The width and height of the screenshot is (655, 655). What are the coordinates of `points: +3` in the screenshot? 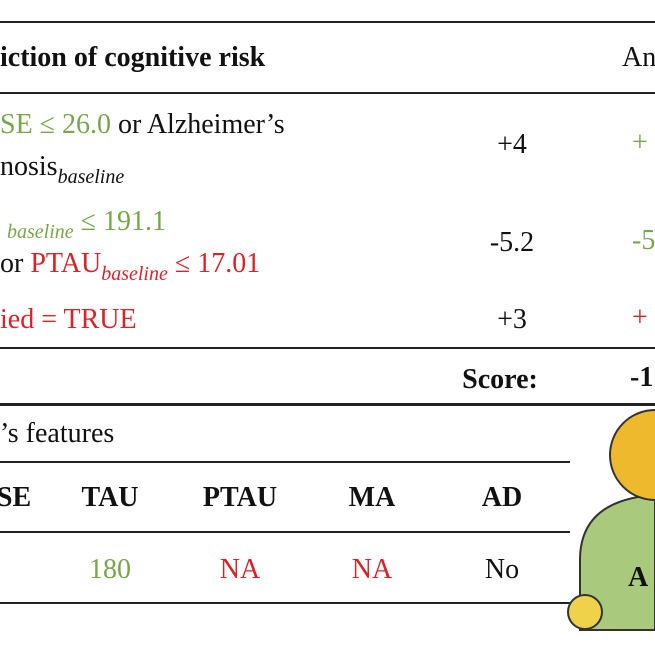 It's located at (512, 319).